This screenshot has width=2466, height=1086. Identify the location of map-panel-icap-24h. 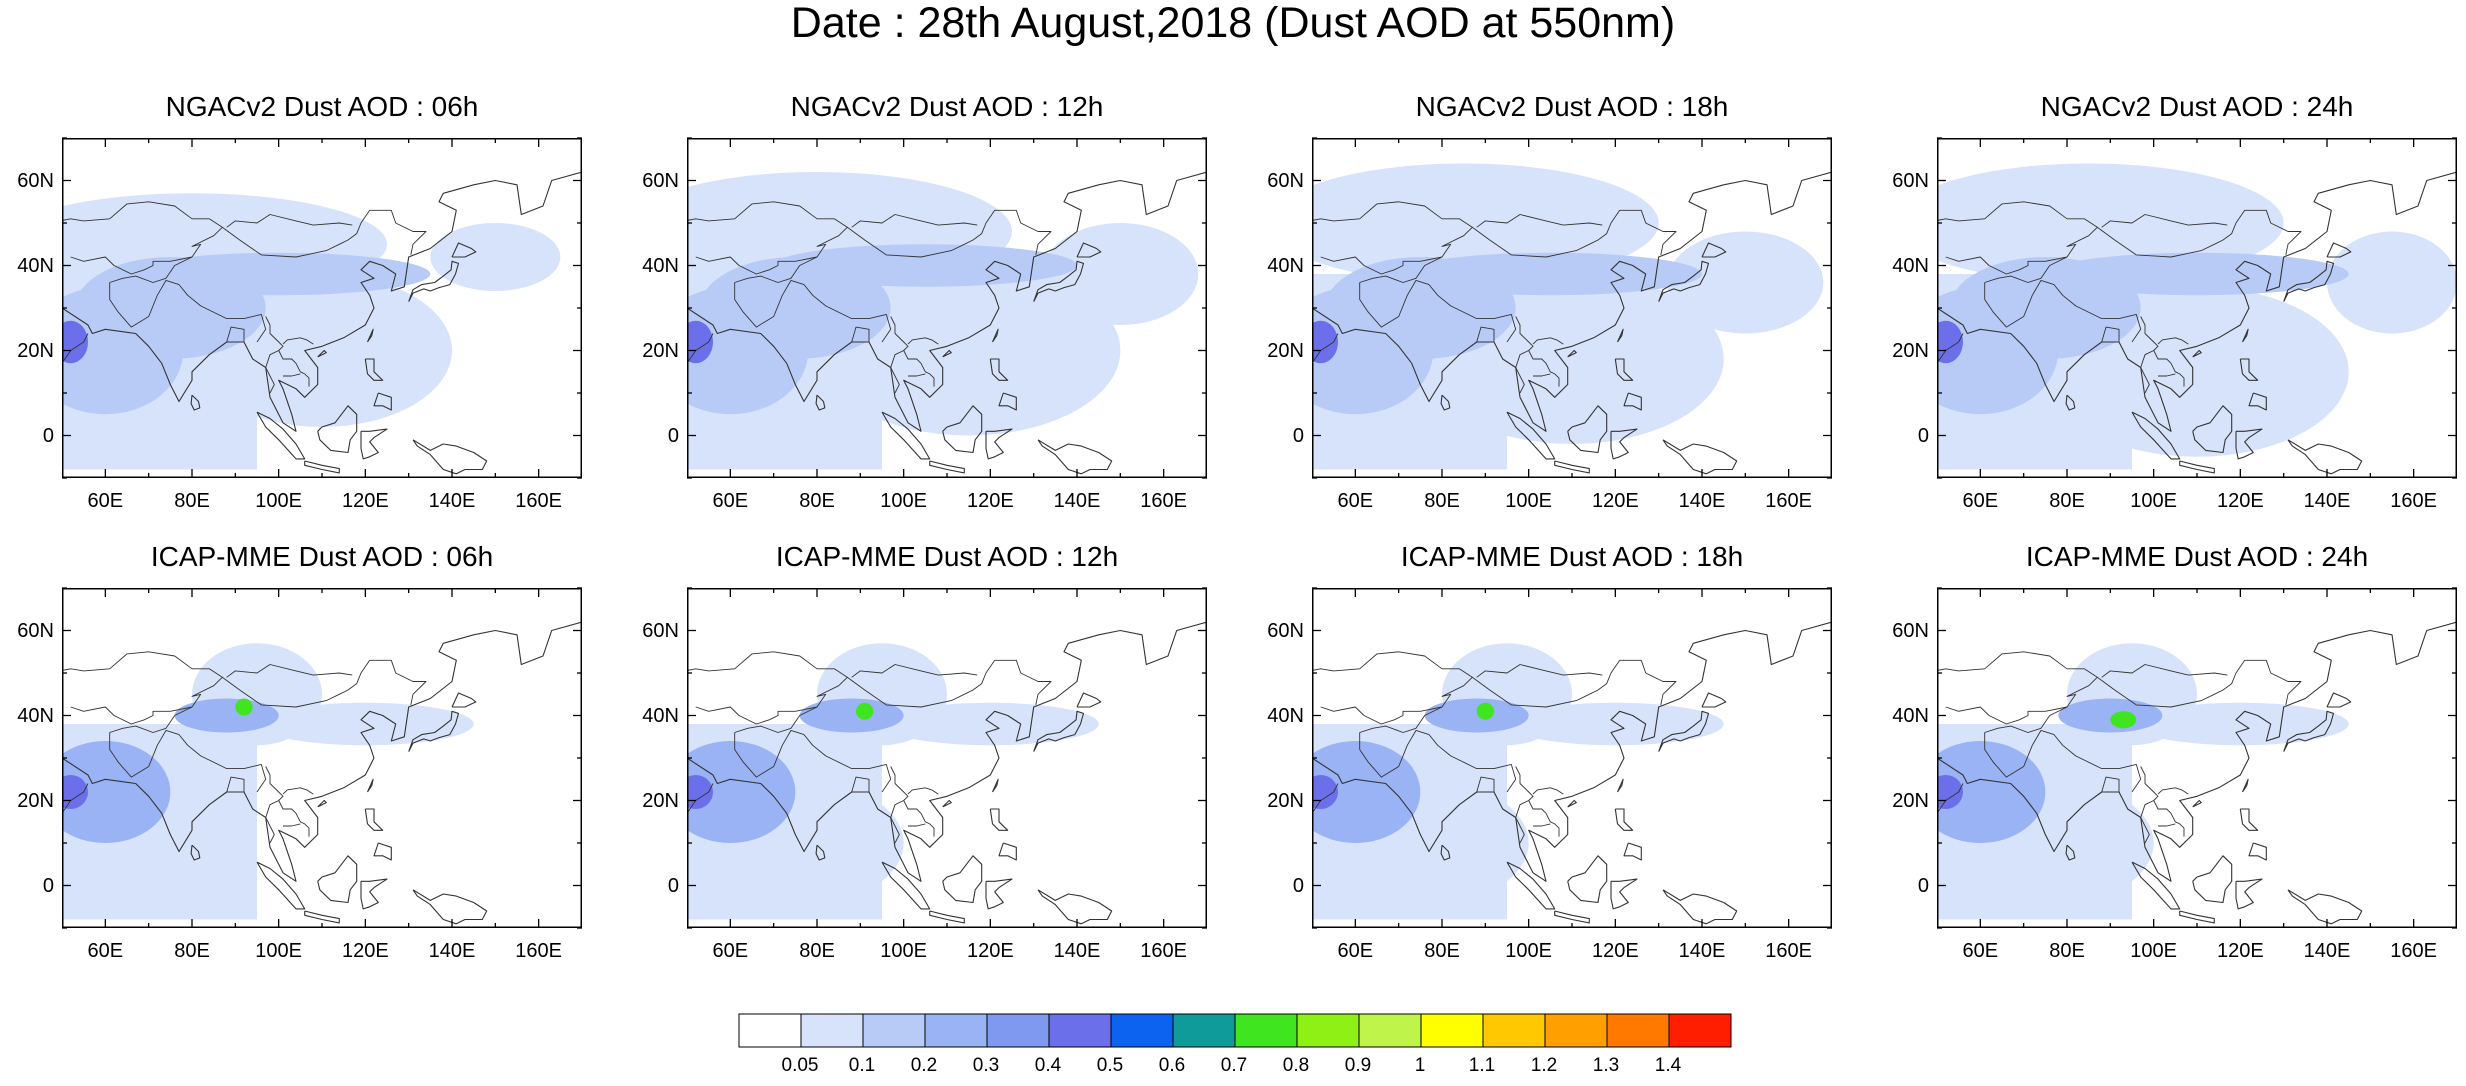
(2197, 758).